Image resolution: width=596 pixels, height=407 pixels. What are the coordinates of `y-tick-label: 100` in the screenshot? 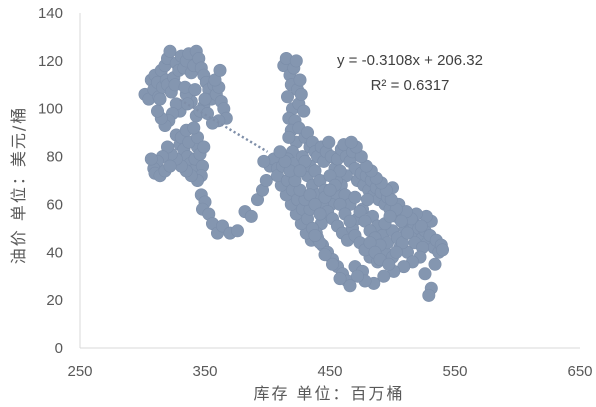 It's located at (50, 109).